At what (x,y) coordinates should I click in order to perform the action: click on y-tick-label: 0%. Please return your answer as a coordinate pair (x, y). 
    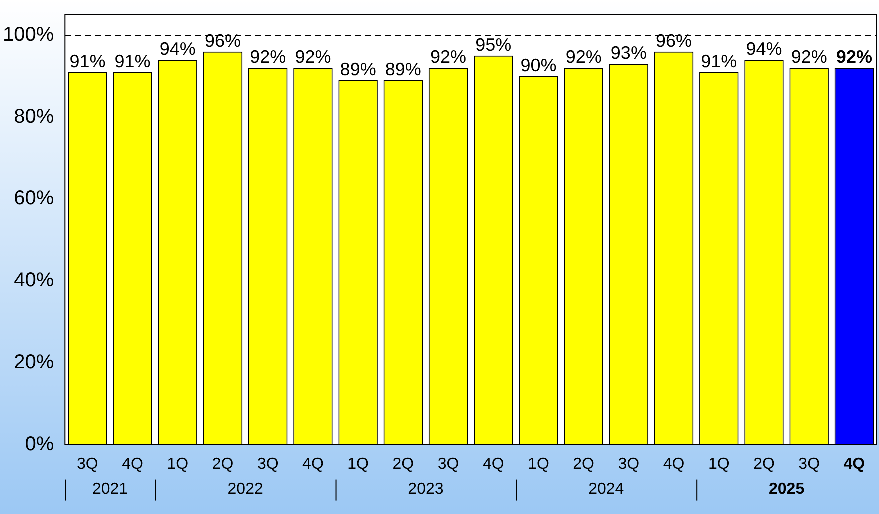
    Looking at the image, I should click on (39, 444).